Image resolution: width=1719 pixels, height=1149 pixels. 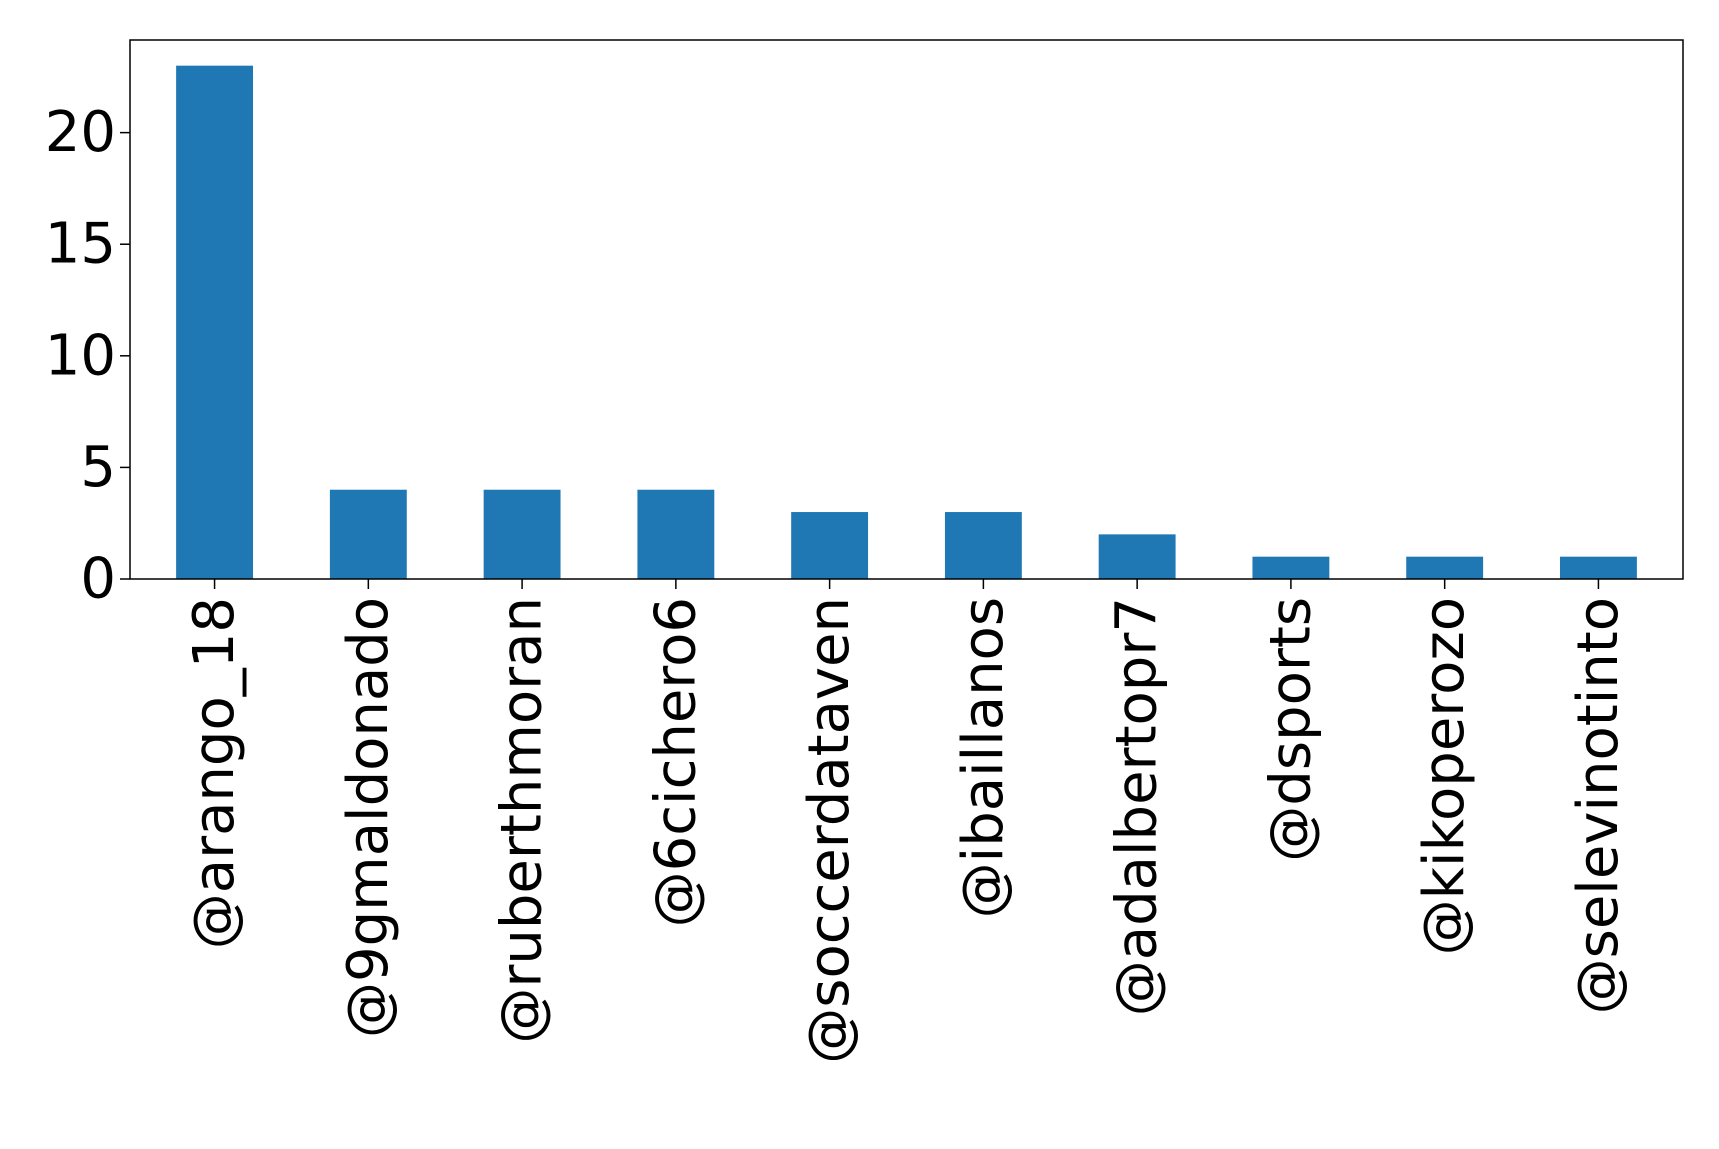 I want to click on y-tick-label: 15, so click(x=80, y=244).